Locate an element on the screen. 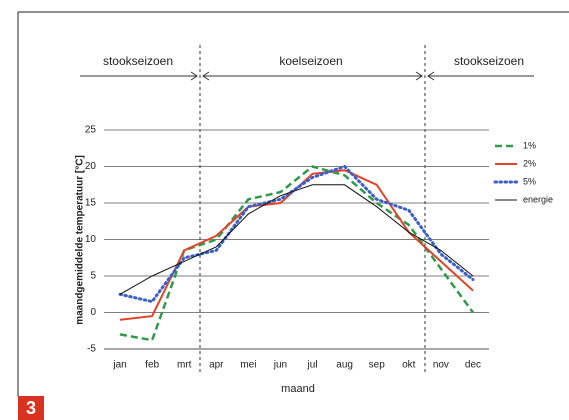 This screenshot has width=569, height=420. y-tick-label: 15 is located at coordinates (91, 203).